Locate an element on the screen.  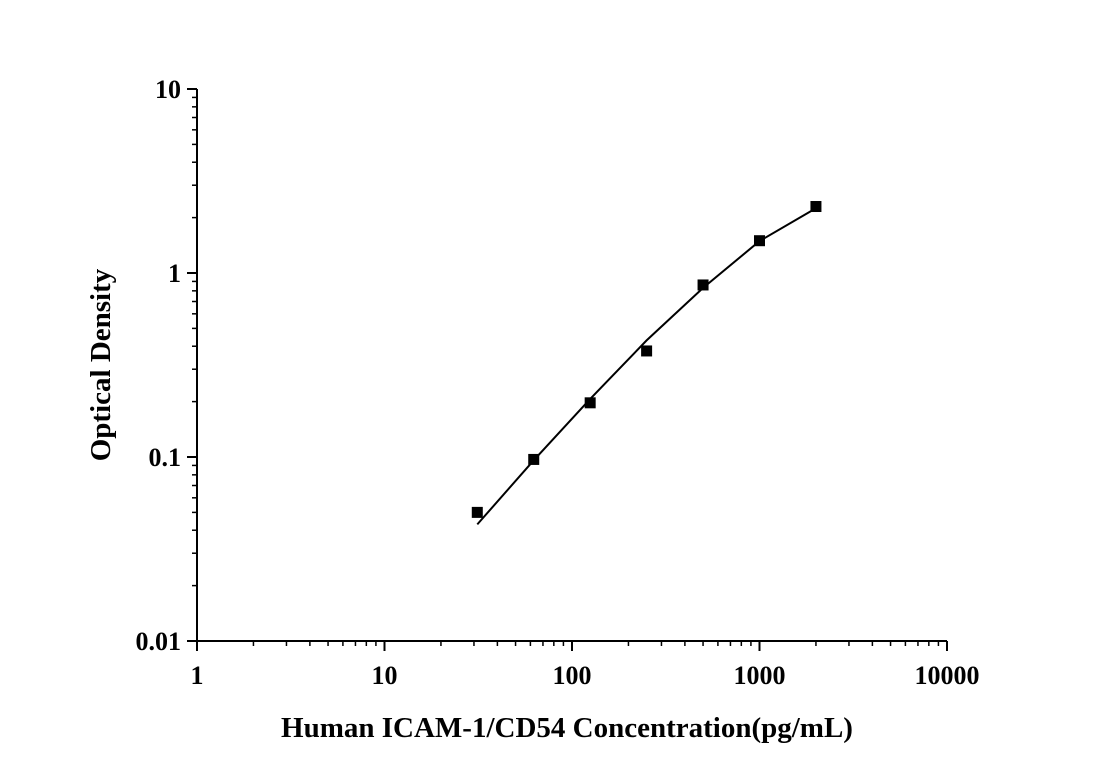
y-tick-label: 10 is located at coordinates (168, 89).